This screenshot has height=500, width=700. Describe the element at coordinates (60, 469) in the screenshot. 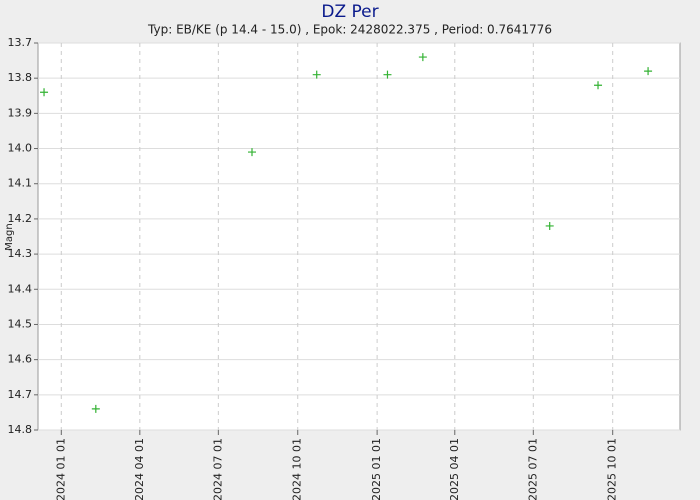

I see `x-tick-label: 2024 01 01` at that location.